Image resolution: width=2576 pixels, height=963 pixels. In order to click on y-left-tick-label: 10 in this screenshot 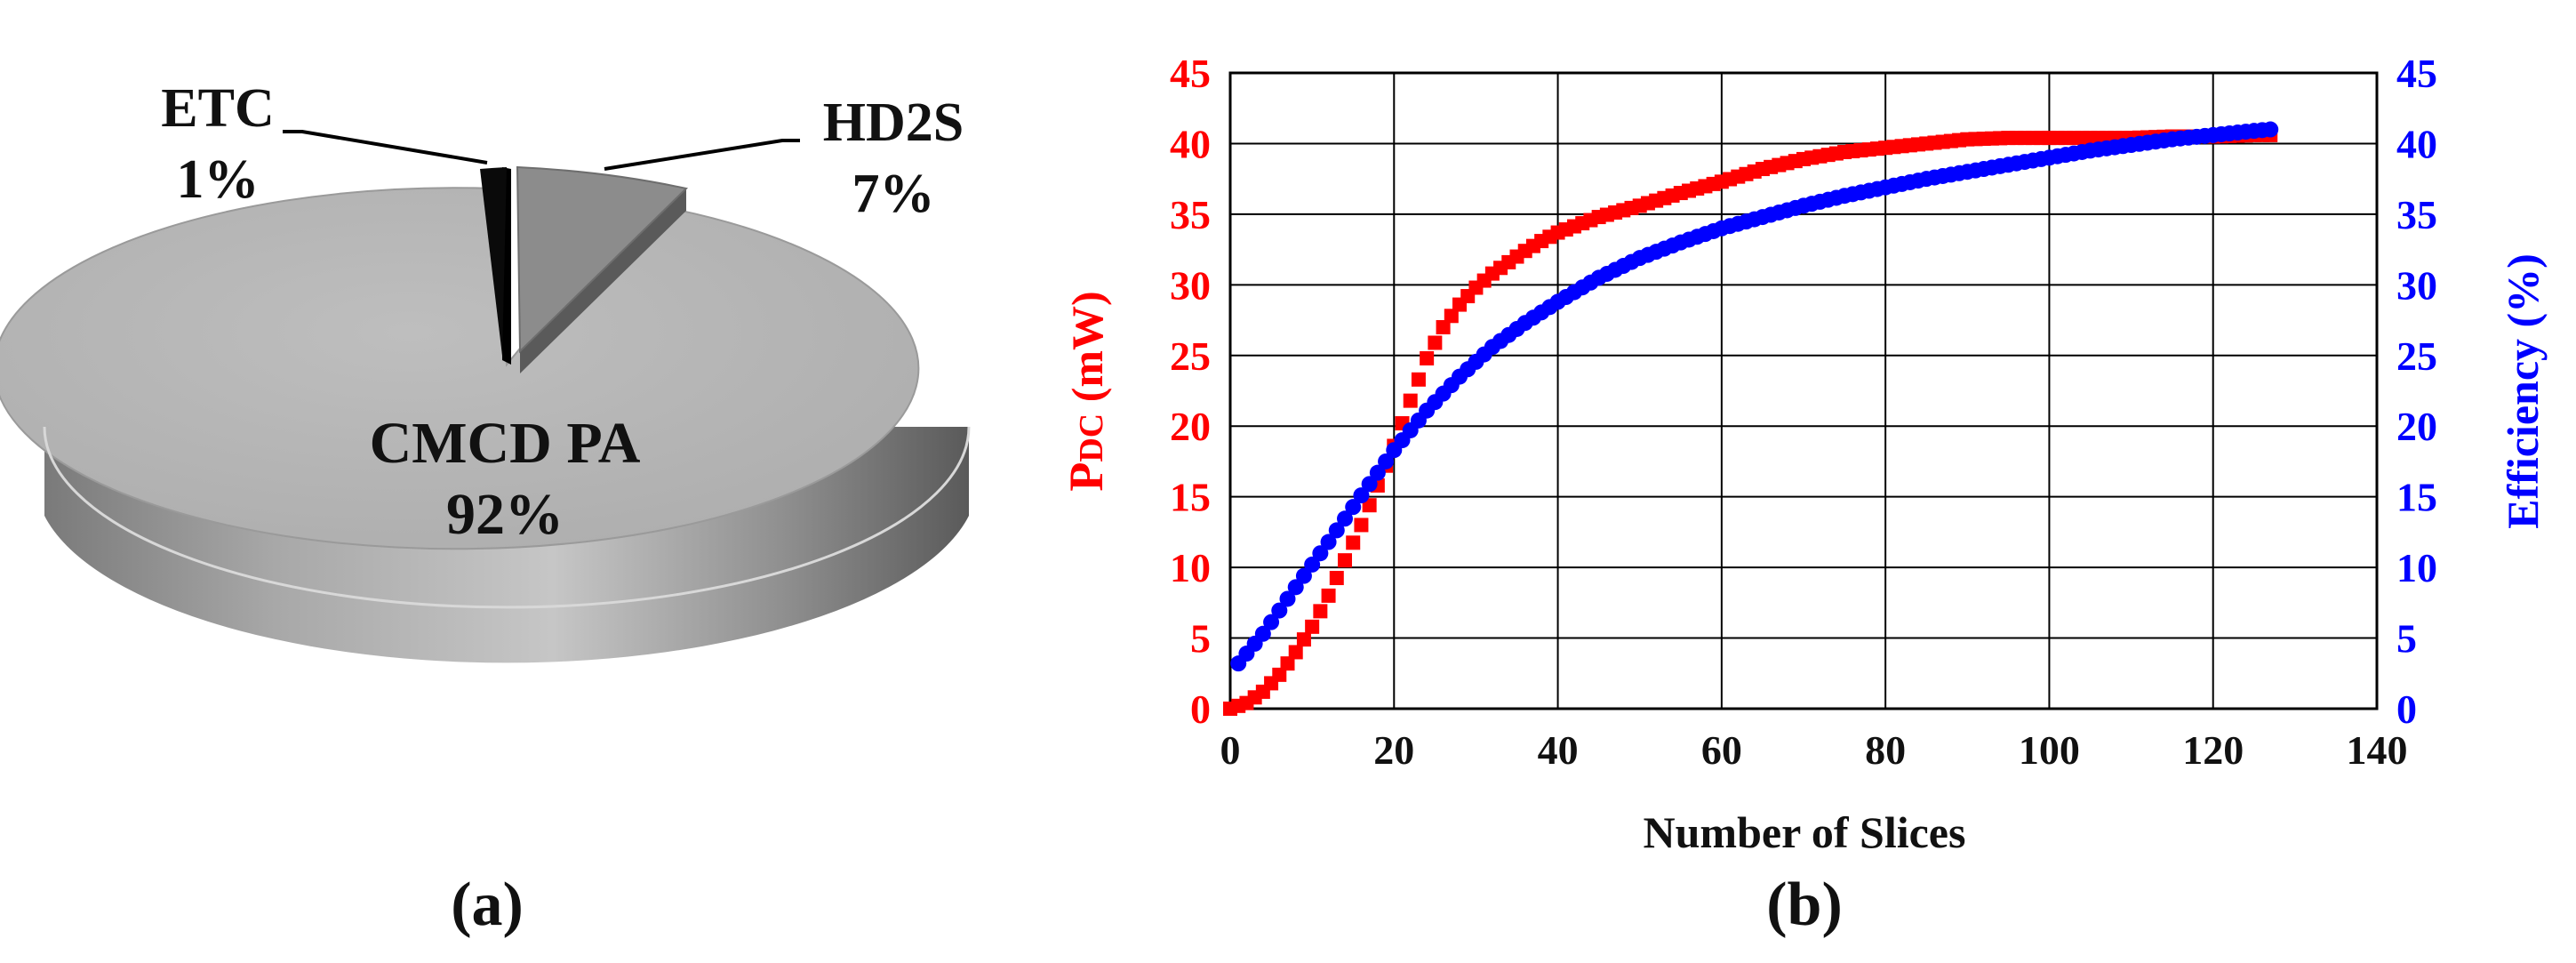, I will do `click(1190, 567)`.